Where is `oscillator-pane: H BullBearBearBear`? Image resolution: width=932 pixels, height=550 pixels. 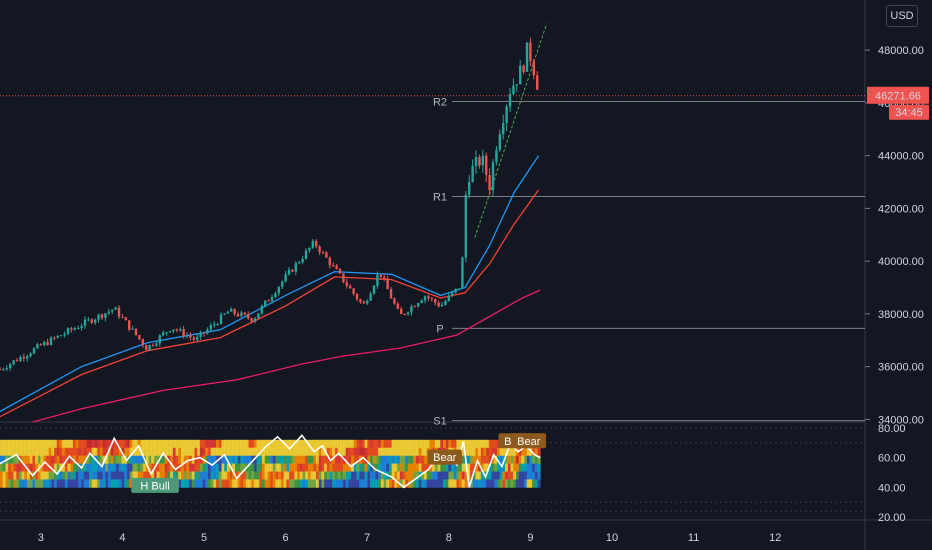
oscillator-pane: H BullBearBearBear is located at coordinates (432, 469).